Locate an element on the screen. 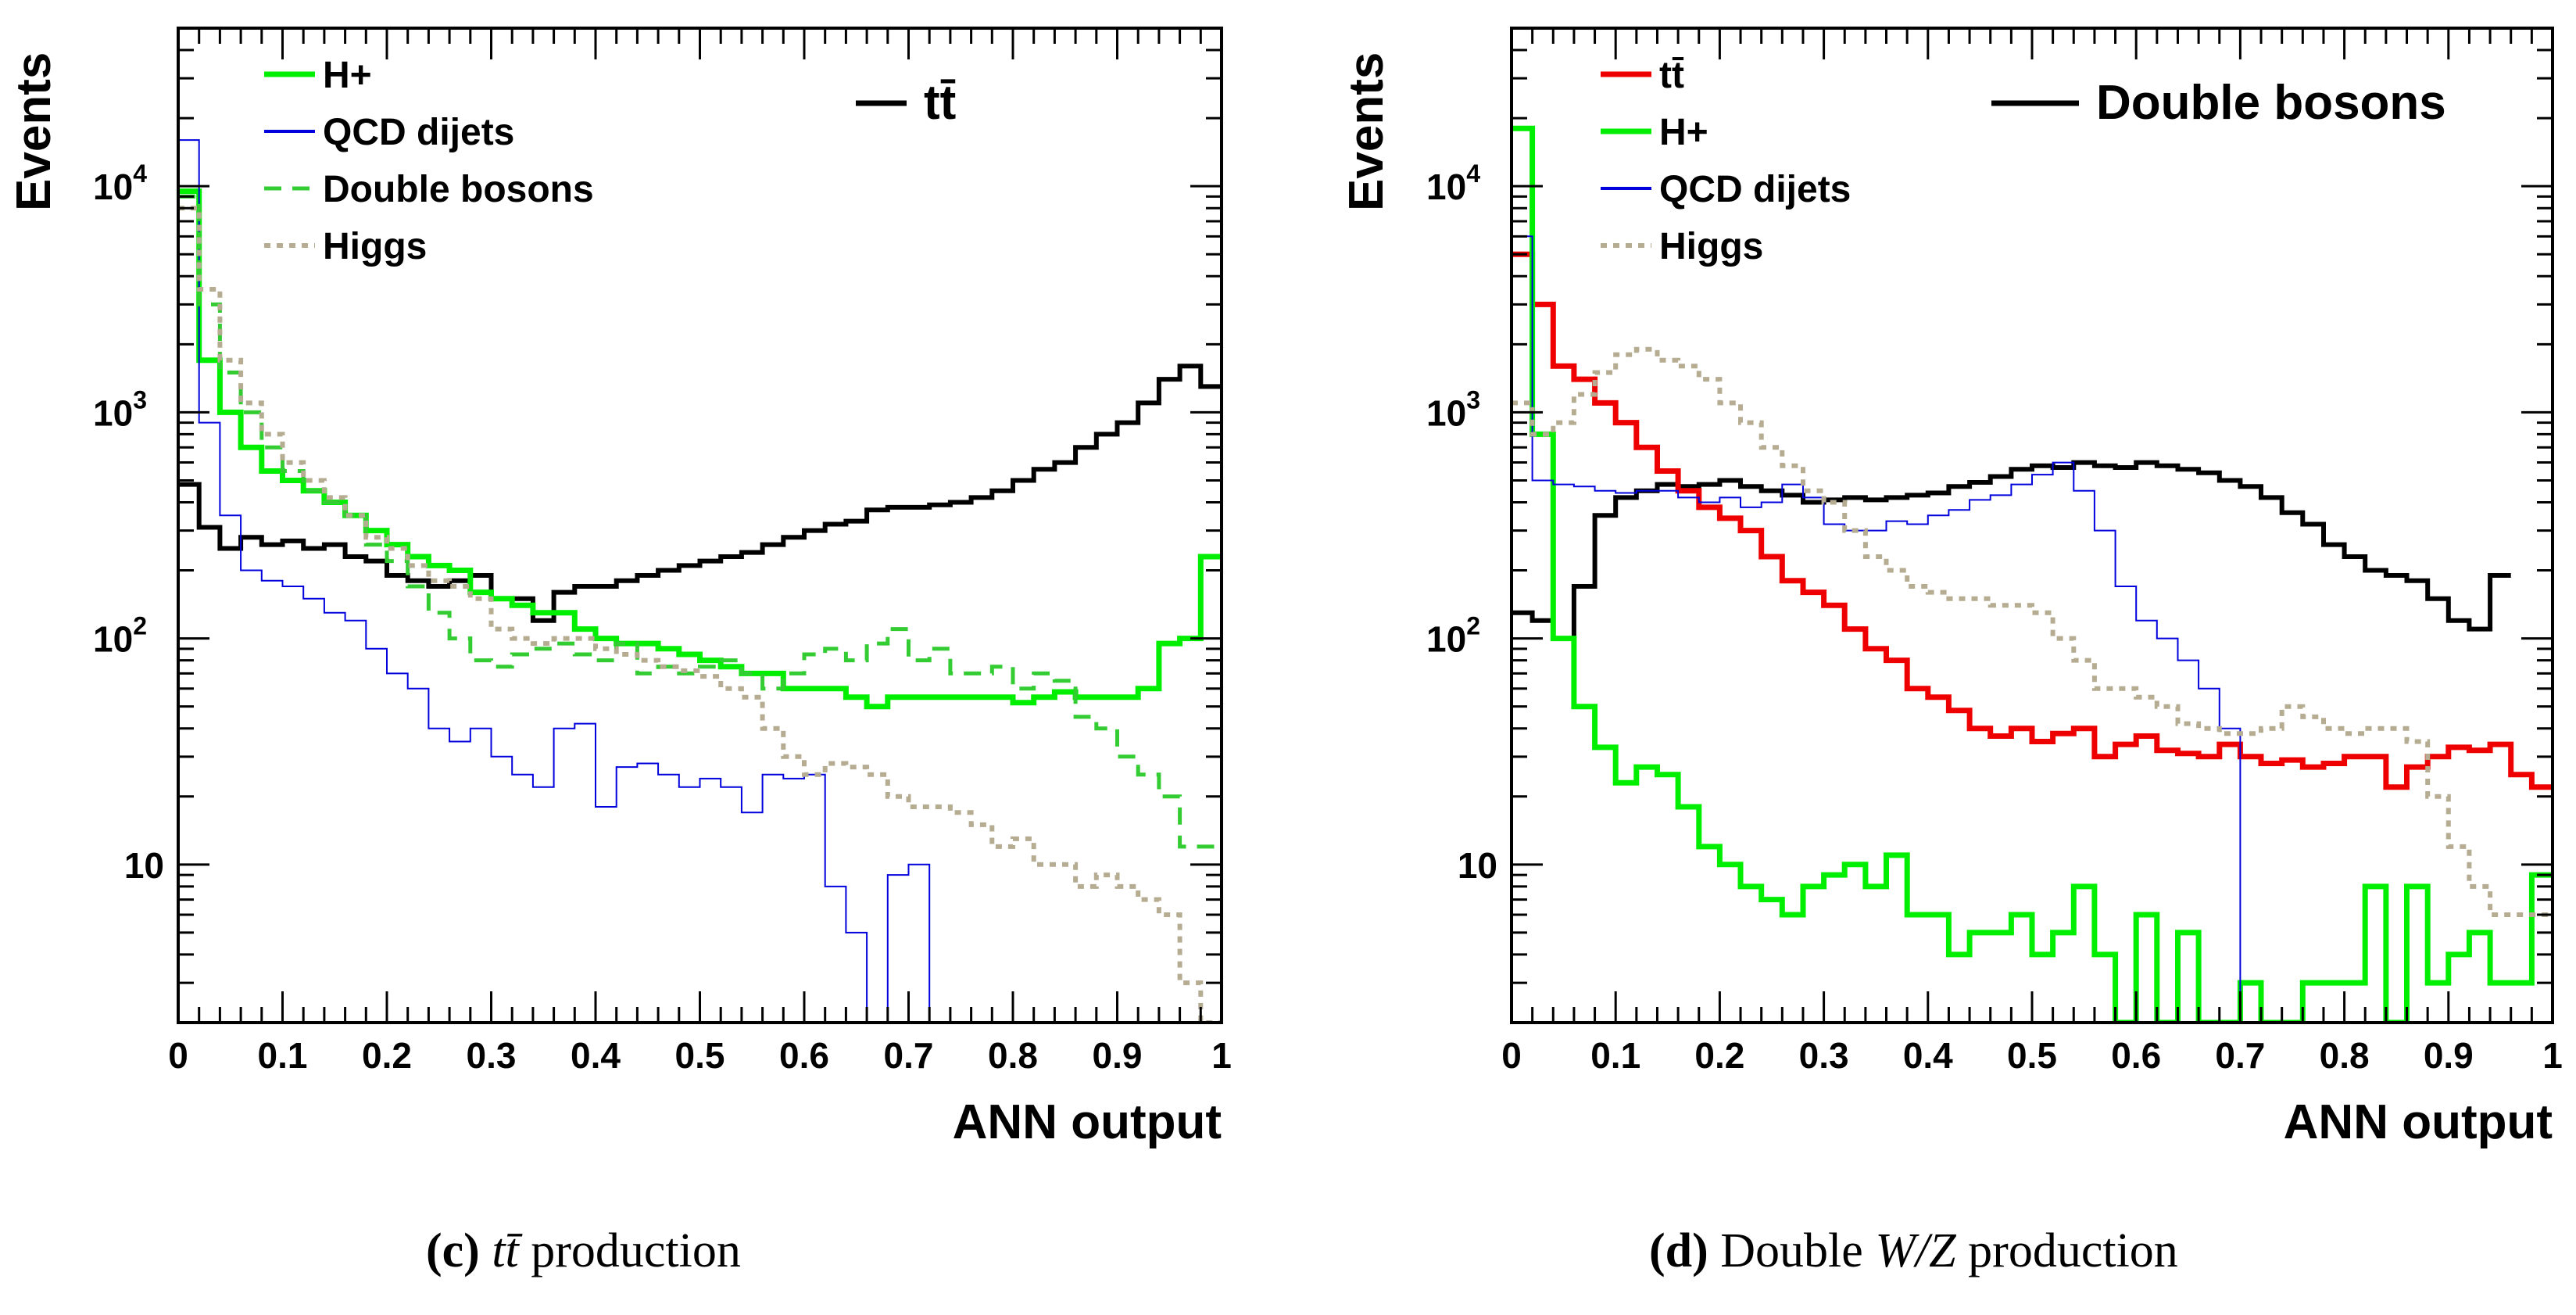 The image size is (2576, 1315). caption-d-text-pre: Double is located at coordinates (1792, 1250).